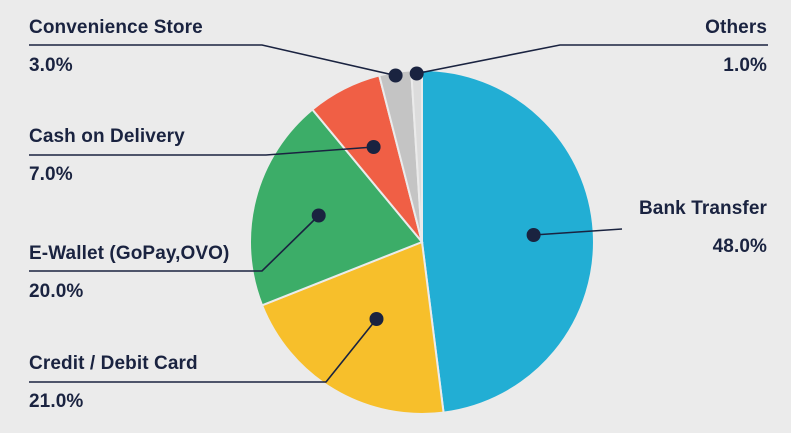 The width and height of the screenshot is (791, 433). I want to click on label-e-wallet: E-Wallet (GoPay,OVO) 20.0%, so click(129, 273).